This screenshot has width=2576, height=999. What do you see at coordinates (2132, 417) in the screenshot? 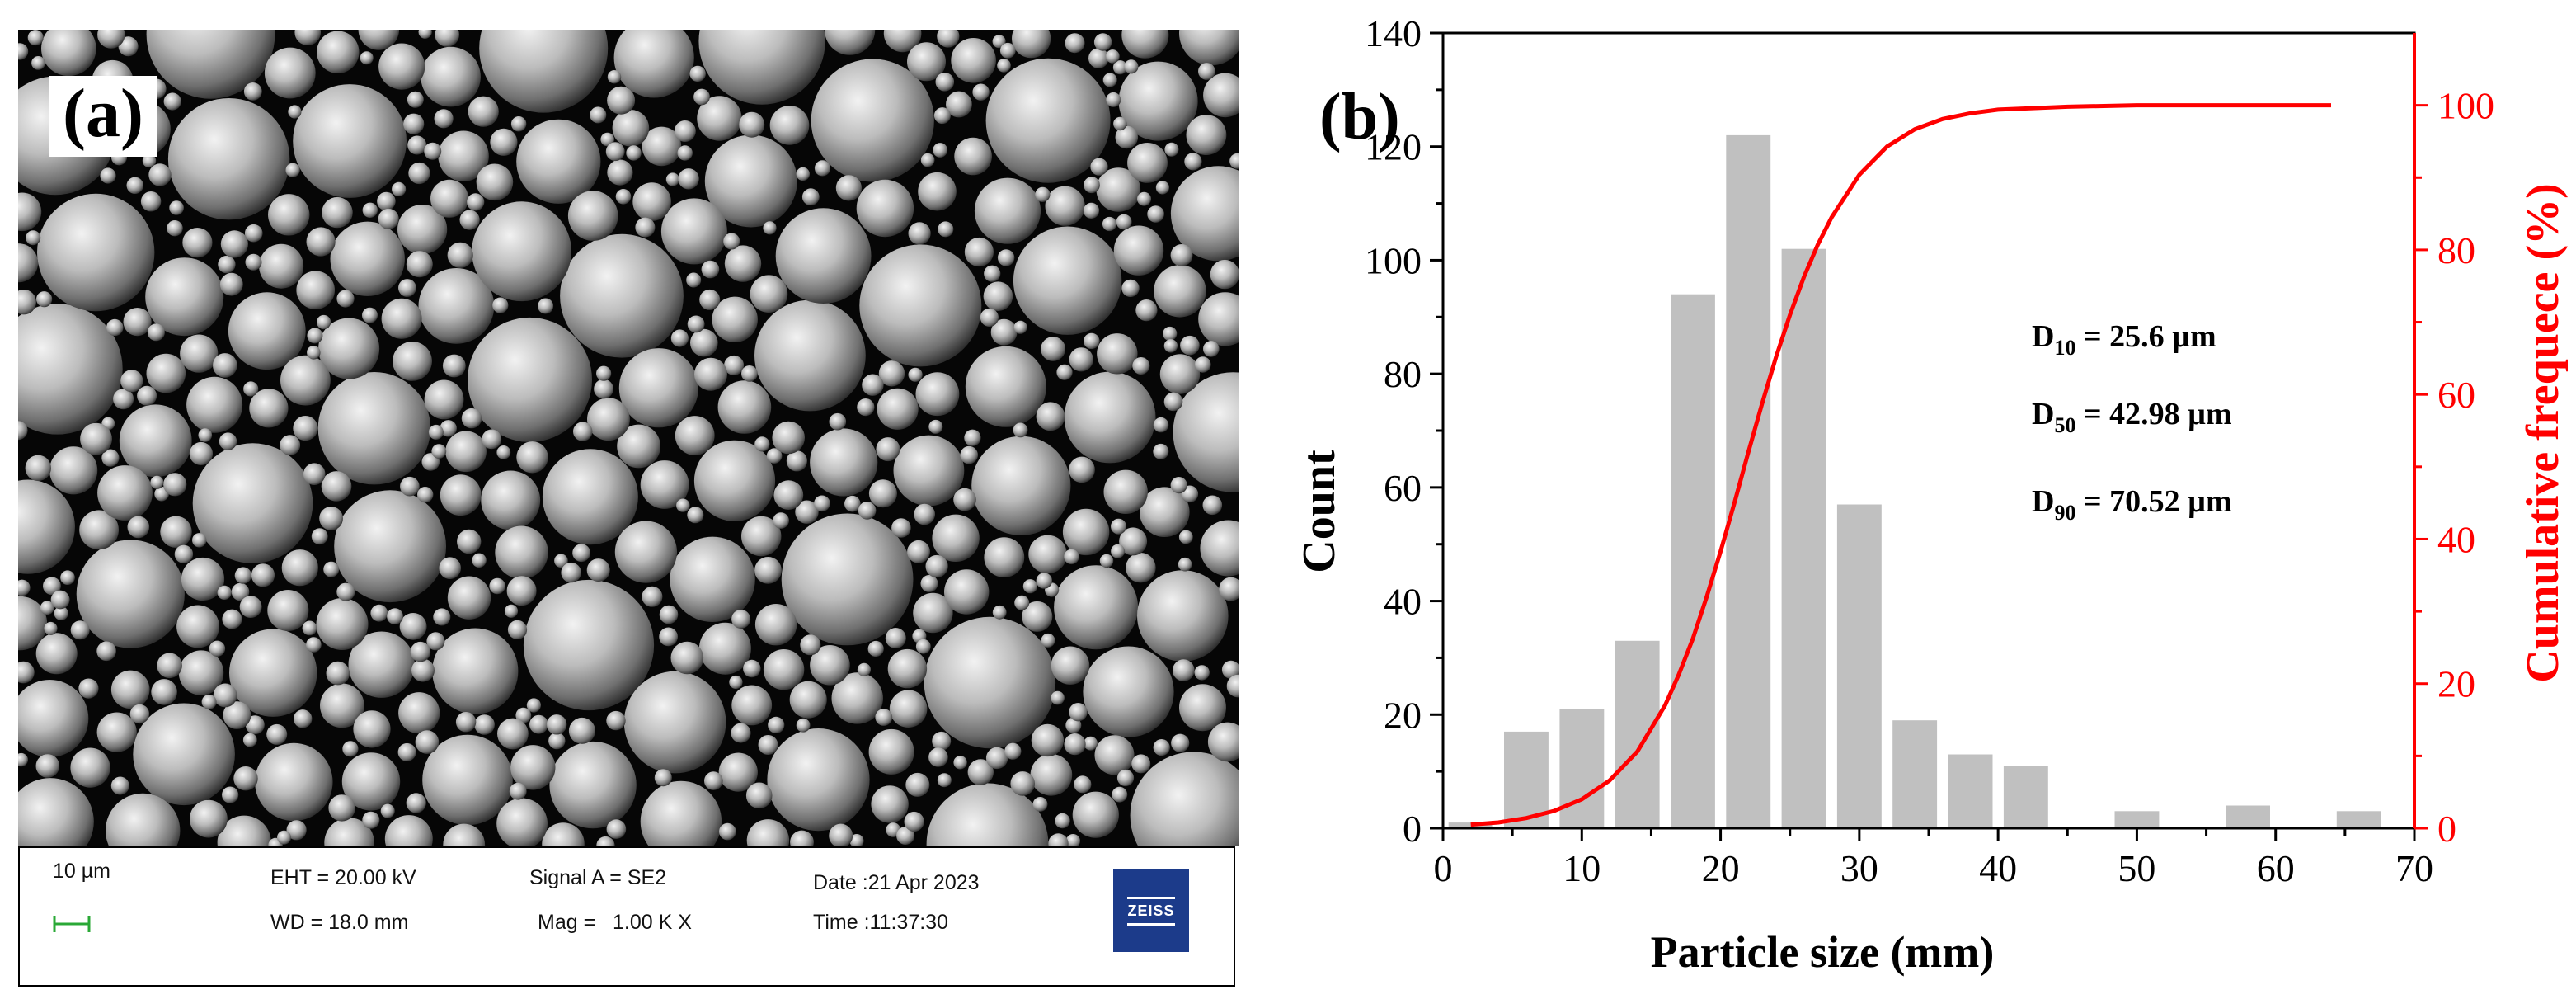
I see `d-value-annotation: D50 = 42.98 µm` at bounding box center [2132, 417].